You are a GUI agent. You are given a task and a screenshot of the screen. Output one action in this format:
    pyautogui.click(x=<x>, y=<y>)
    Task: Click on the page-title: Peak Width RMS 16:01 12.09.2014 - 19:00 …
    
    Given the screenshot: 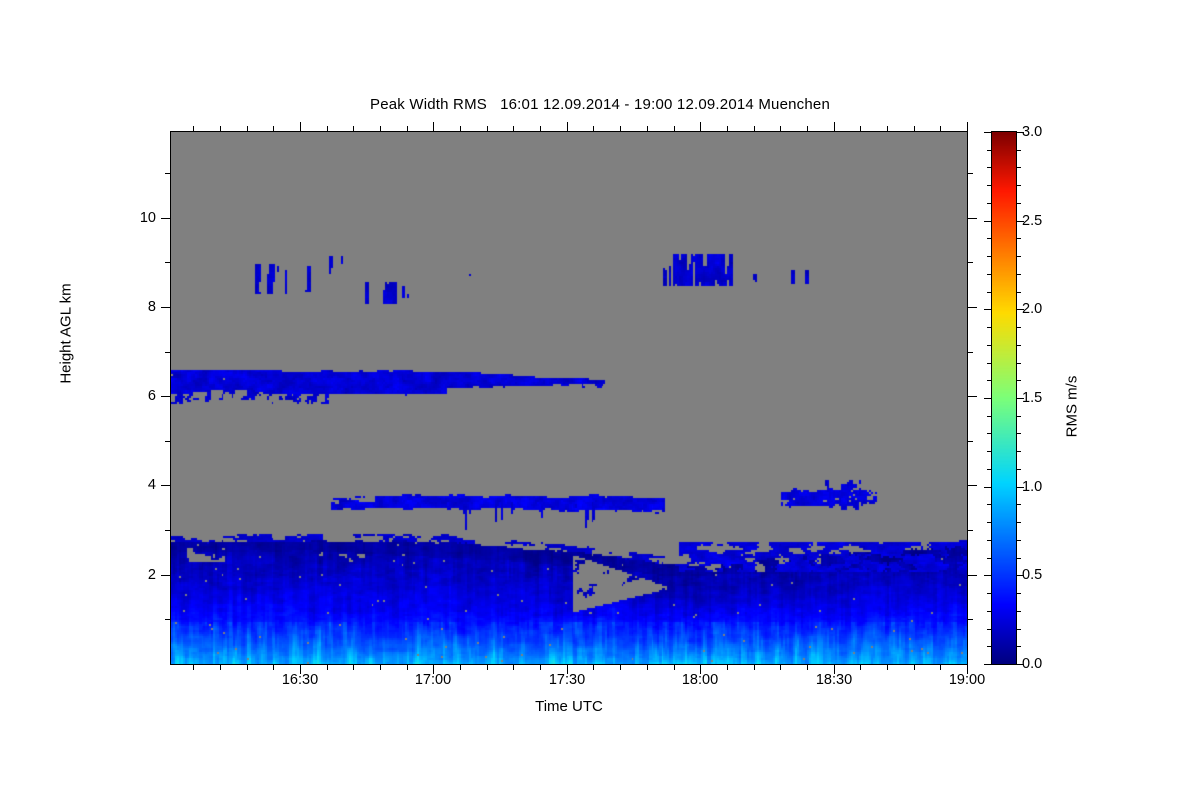 What is the action you would take?
    pyautogui.click(x=599, y=104)
    